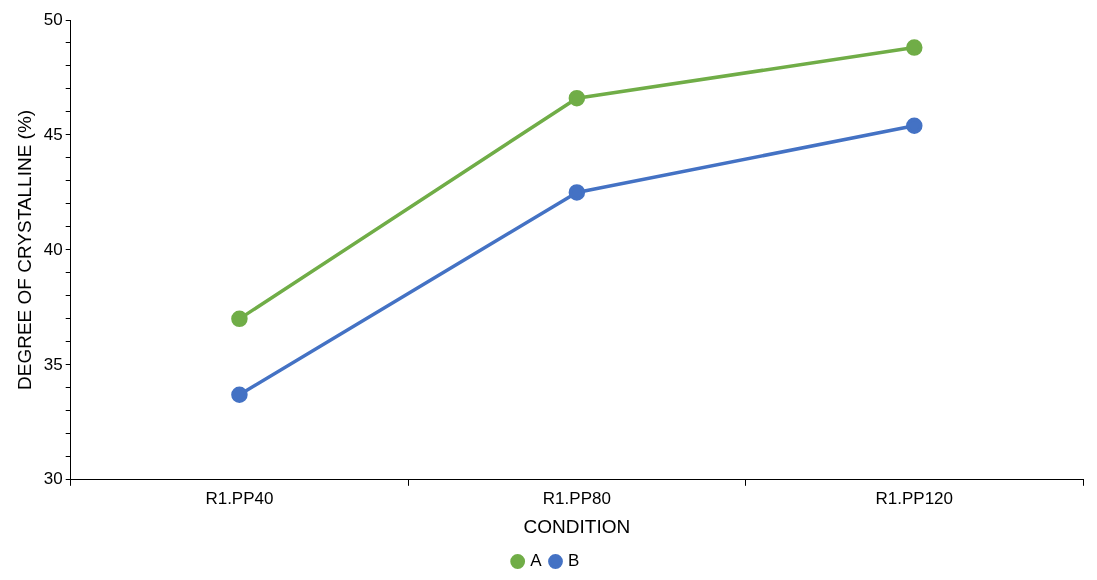  Describe the element at coordinates (914, 498) in the screenshot. I see `x-tick-label: R1.PP120` at that location.